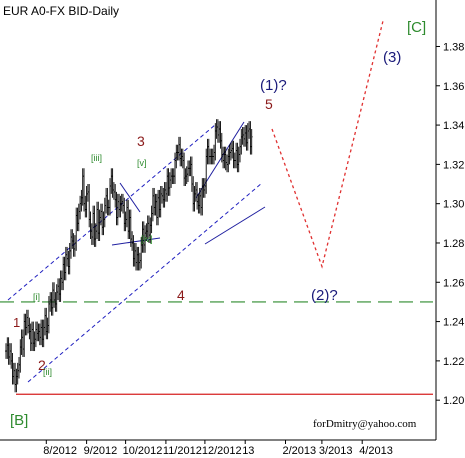  Describe the element at coordinates (392, 57) in the screenshot. I see `wave-label-3: (3)` at that location.